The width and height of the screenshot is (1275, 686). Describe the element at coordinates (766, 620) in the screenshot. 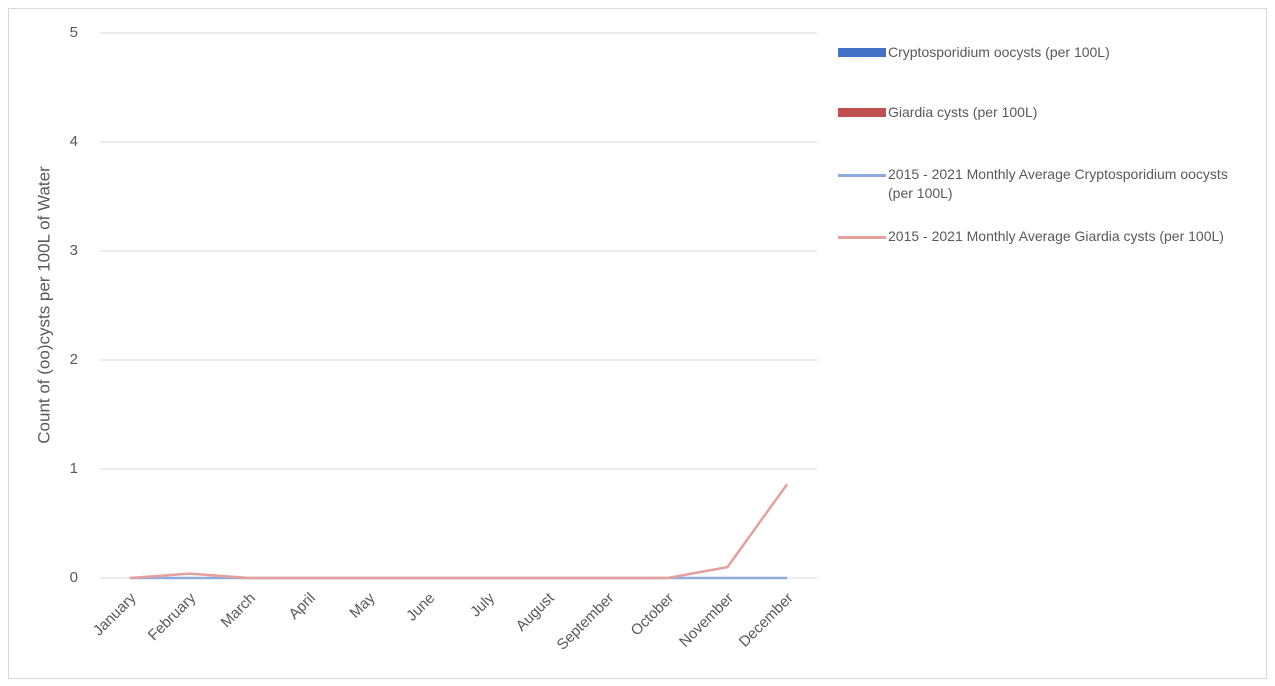

I see `x-tick-label: December` at that location.